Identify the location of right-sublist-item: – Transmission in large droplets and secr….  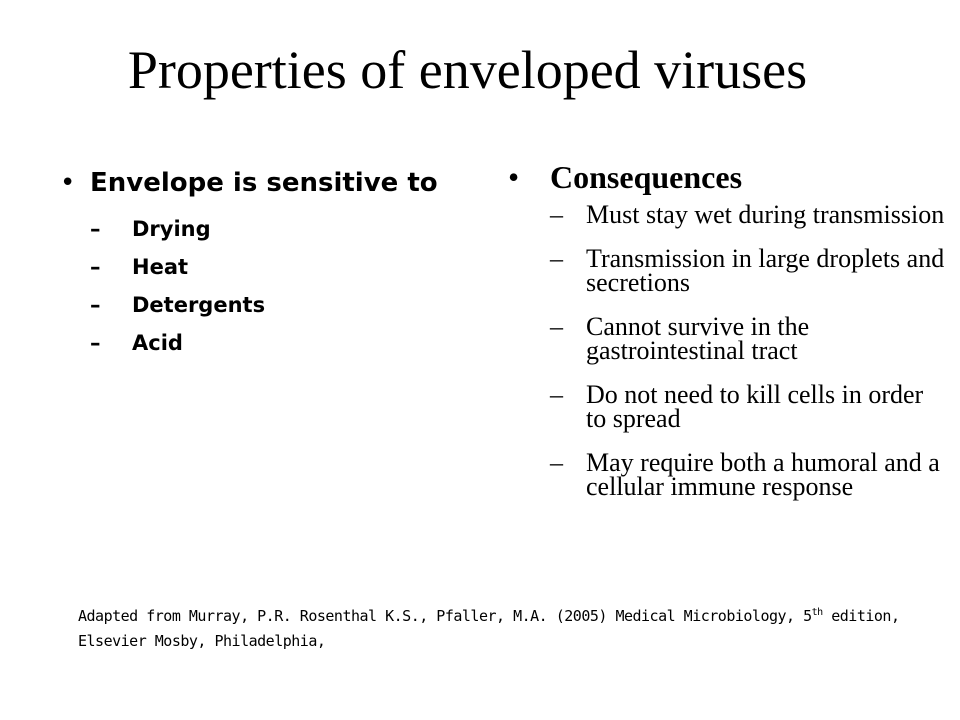
(749, 270).